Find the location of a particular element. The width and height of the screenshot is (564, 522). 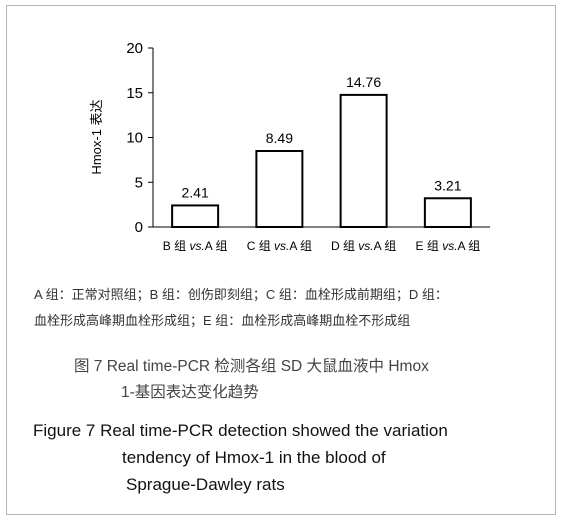

y-tick-label-3: 15 is located at coordinates (134, 93).